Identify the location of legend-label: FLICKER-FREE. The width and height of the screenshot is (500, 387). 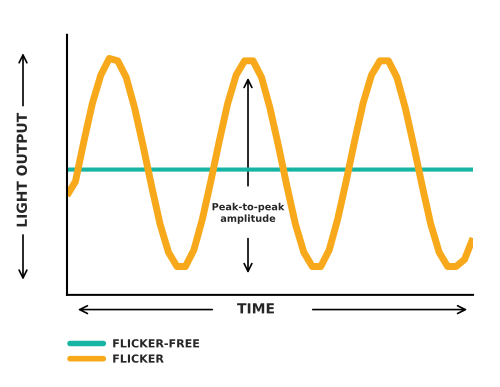
(156, 343).